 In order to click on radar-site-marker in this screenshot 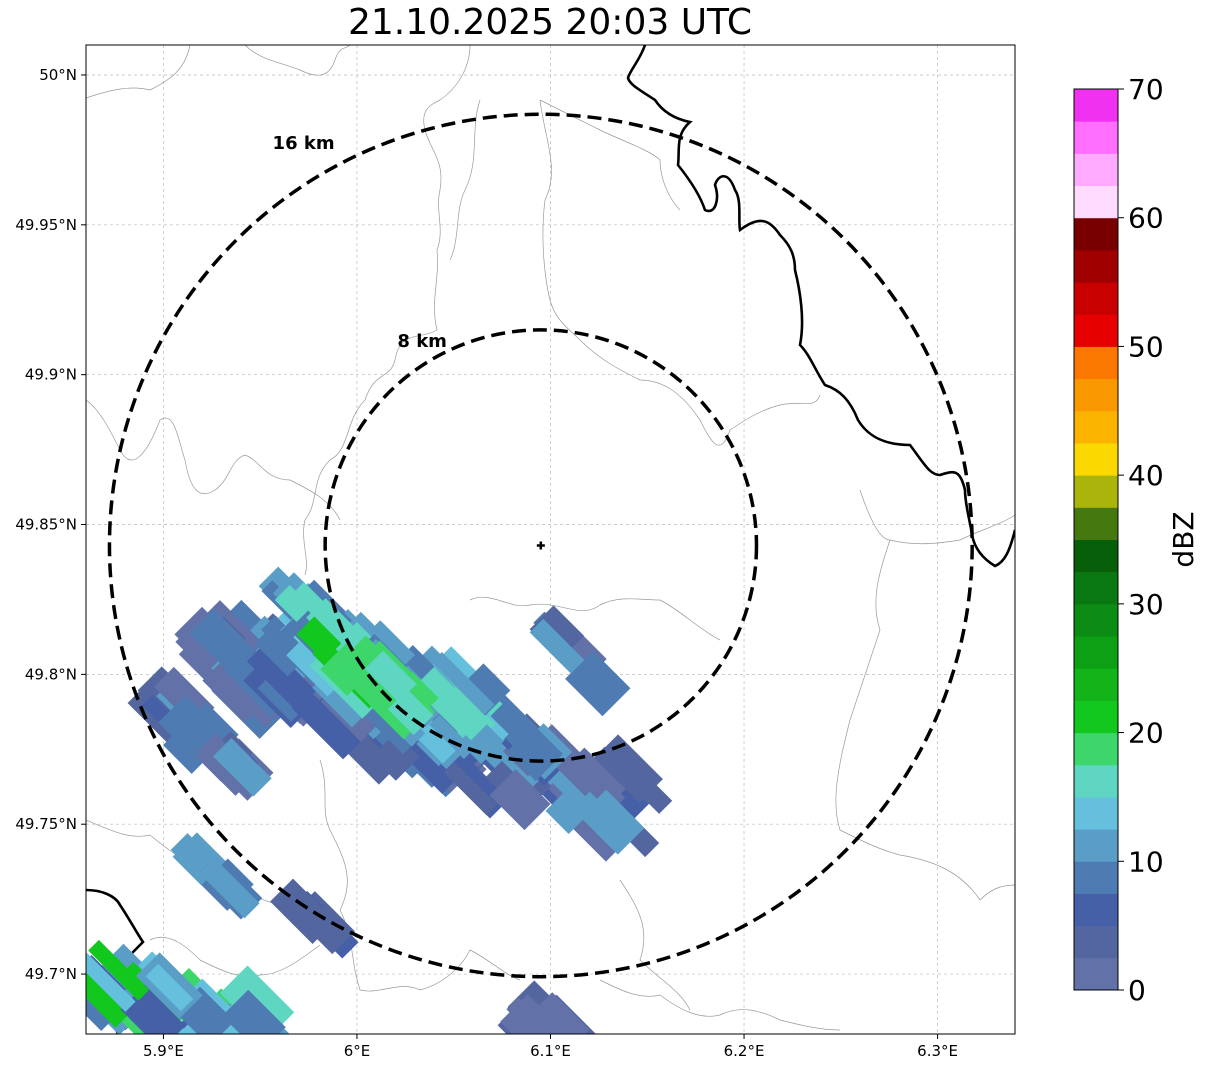, I will do `click(540, 545)`.